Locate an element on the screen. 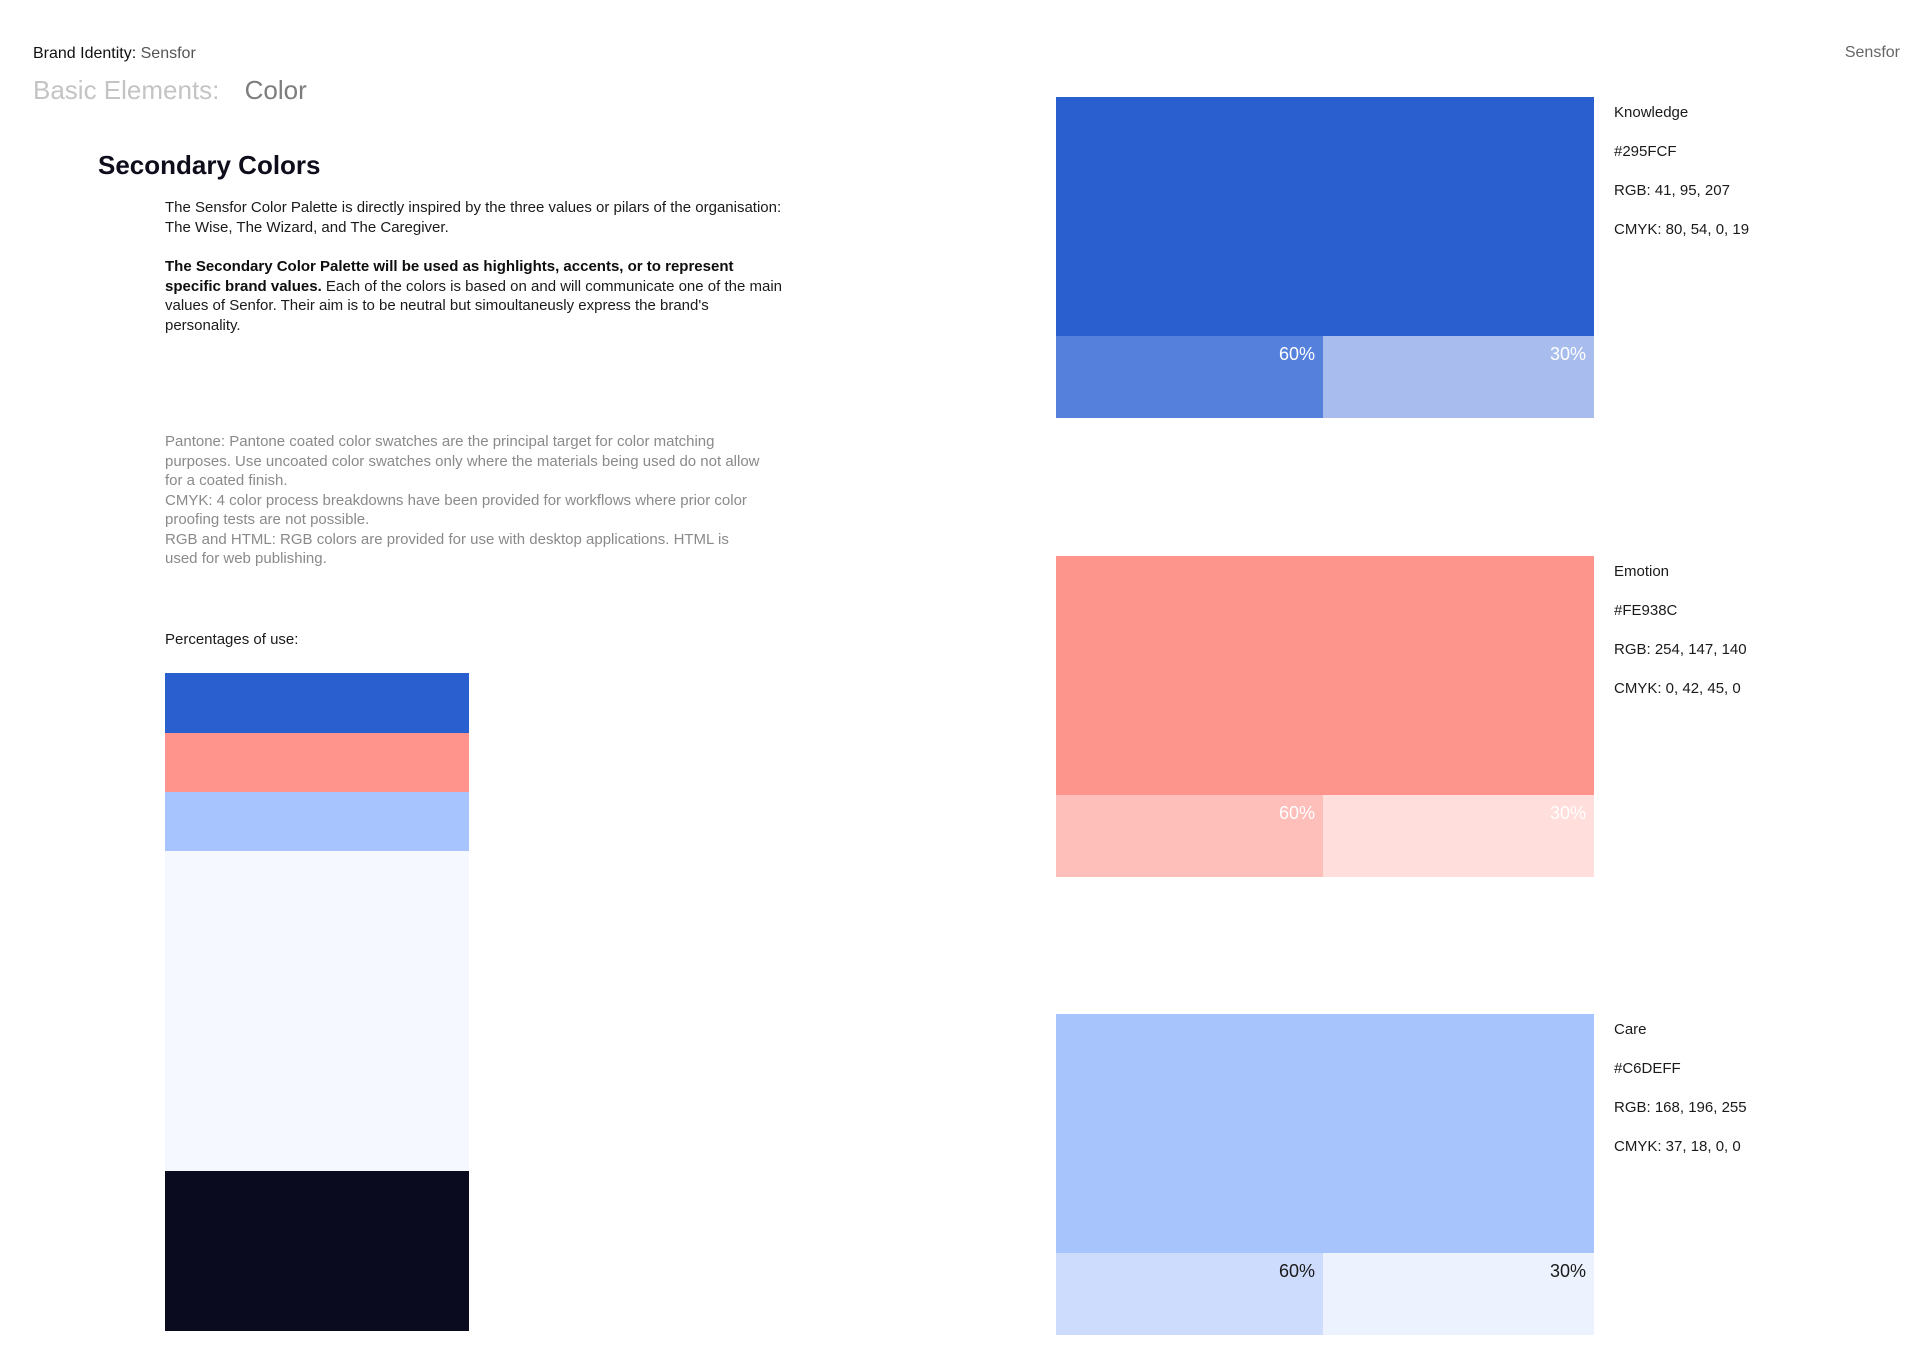 The width and height of the screenshot is (1920, 1358). brand-name: Sensfor is located at coordinates (168, 53).